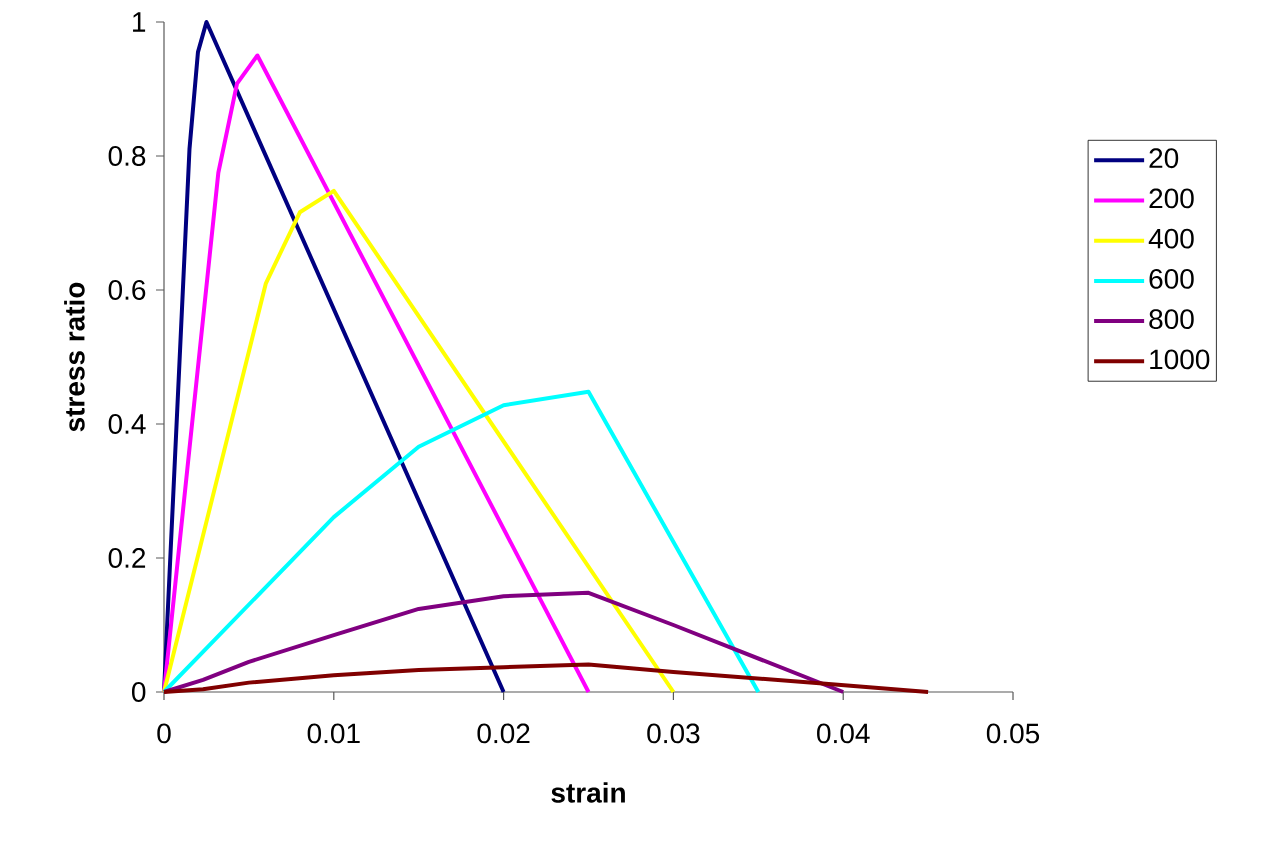 The width and height of the screenshot is (1266, 843). Describe the element at coordinates (1171, 198) in the screenshot. I see `legend-label: 200` at that location.